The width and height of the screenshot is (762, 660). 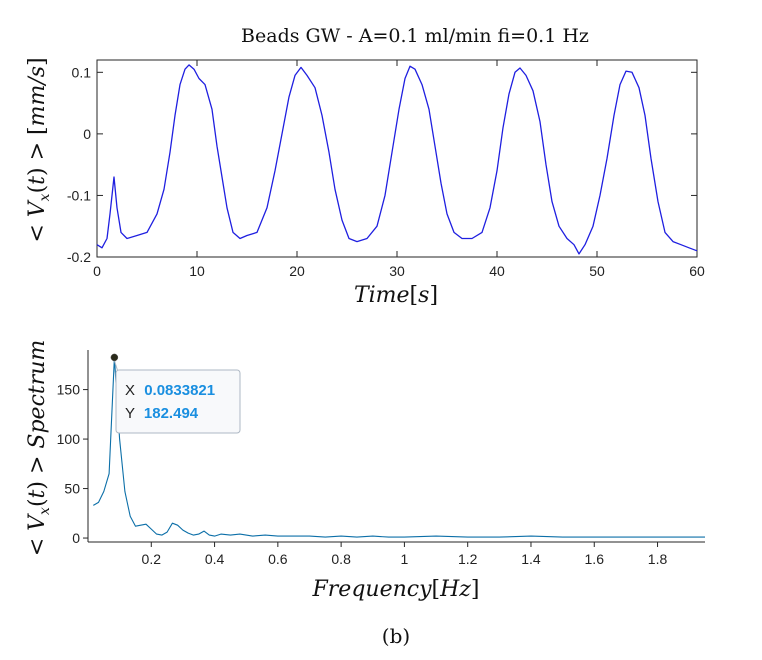 I want to click on top-xtick-label: 20, so click(x=297, y=271).